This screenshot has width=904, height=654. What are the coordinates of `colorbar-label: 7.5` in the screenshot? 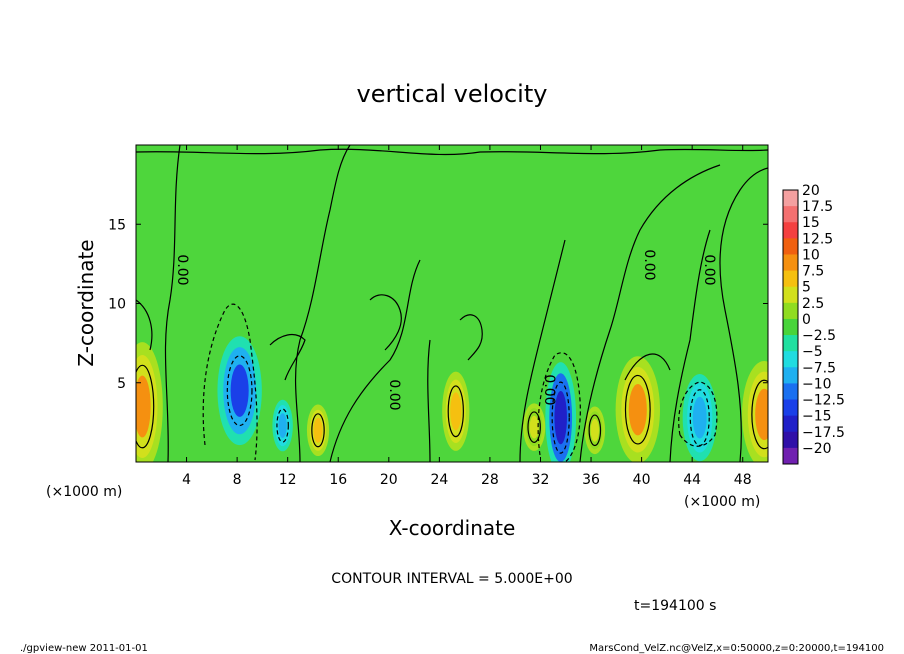 It's located at (813, 272).